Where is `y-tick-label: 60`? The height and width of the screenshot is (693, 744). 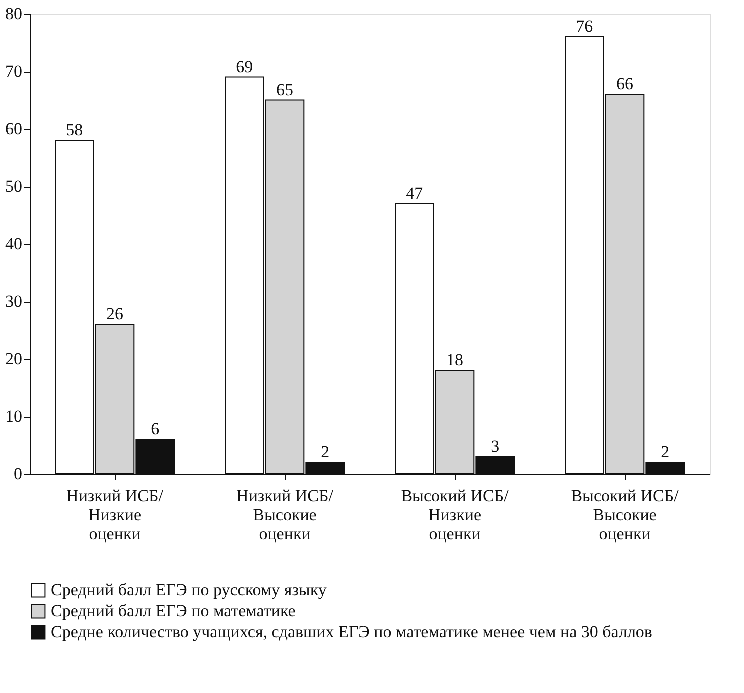
y-tick-label: 60 is located at coordinates (14, 129).